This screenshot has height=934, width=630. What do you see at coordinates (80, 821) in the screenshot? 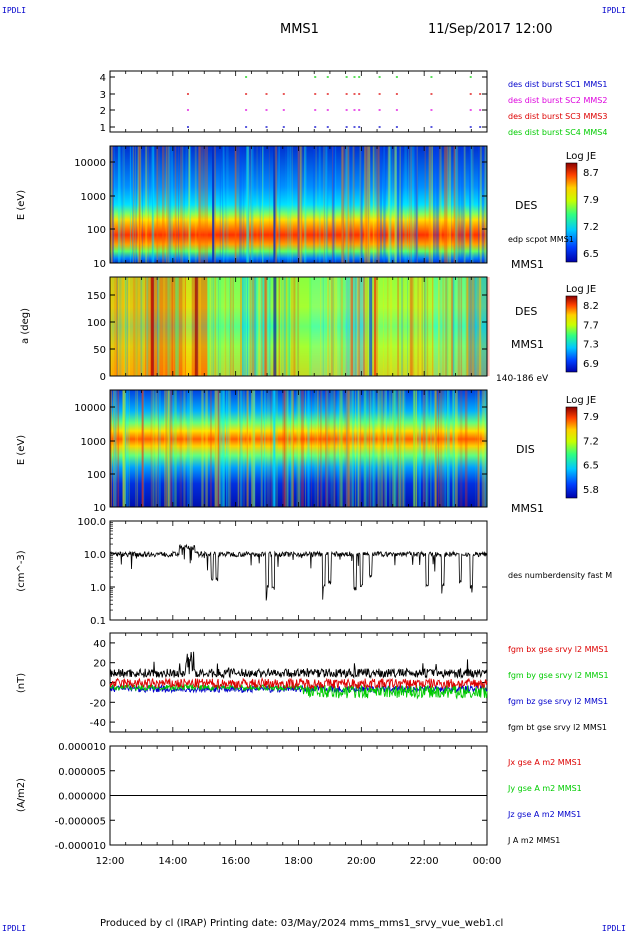
I see `current-panel-y-tick-label: -0.000005` at bounding box center [80, 821].